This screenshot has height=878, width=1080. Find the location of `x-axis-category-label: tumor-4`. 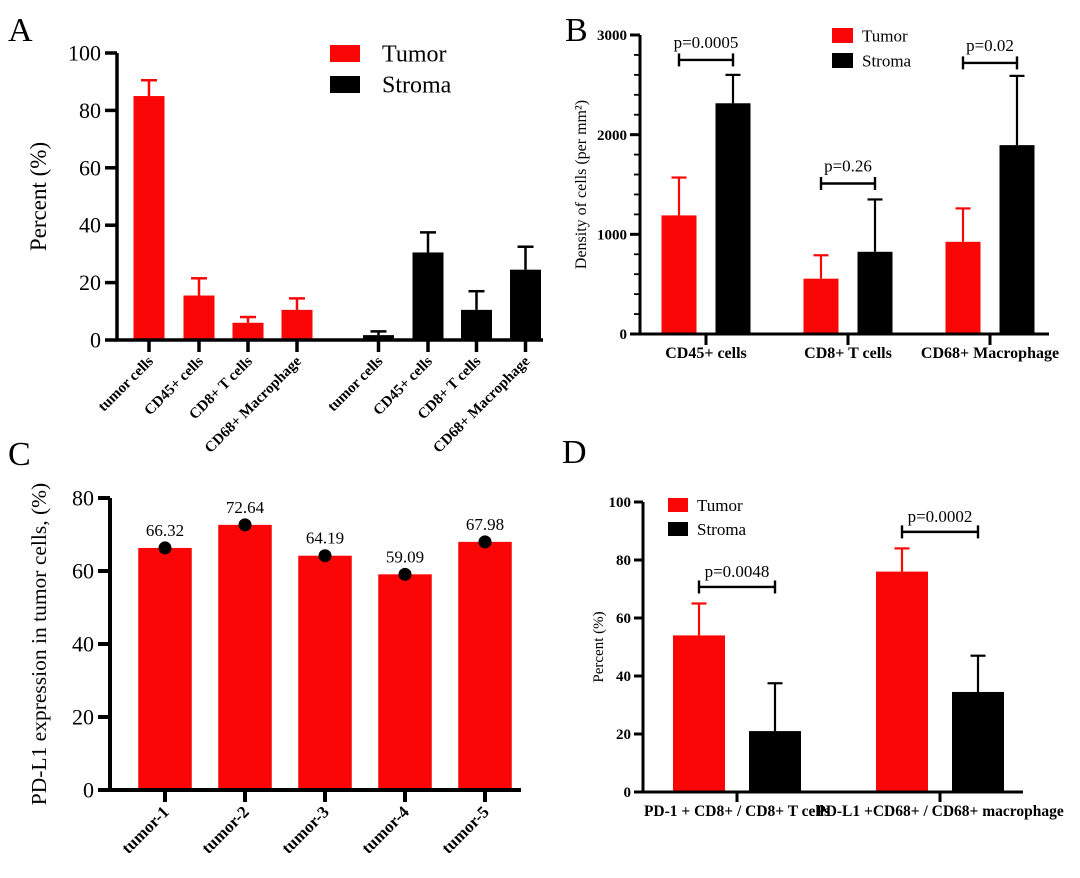

x-axis-category-label: tumor-4 is located at coordinates (385, 829).